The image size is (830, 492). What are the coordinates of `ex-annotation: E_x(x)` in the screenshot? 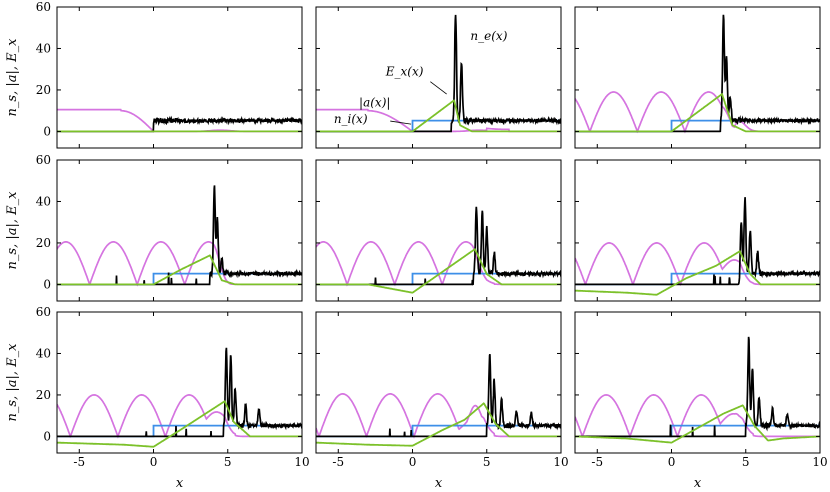 It's located at (404, 71).